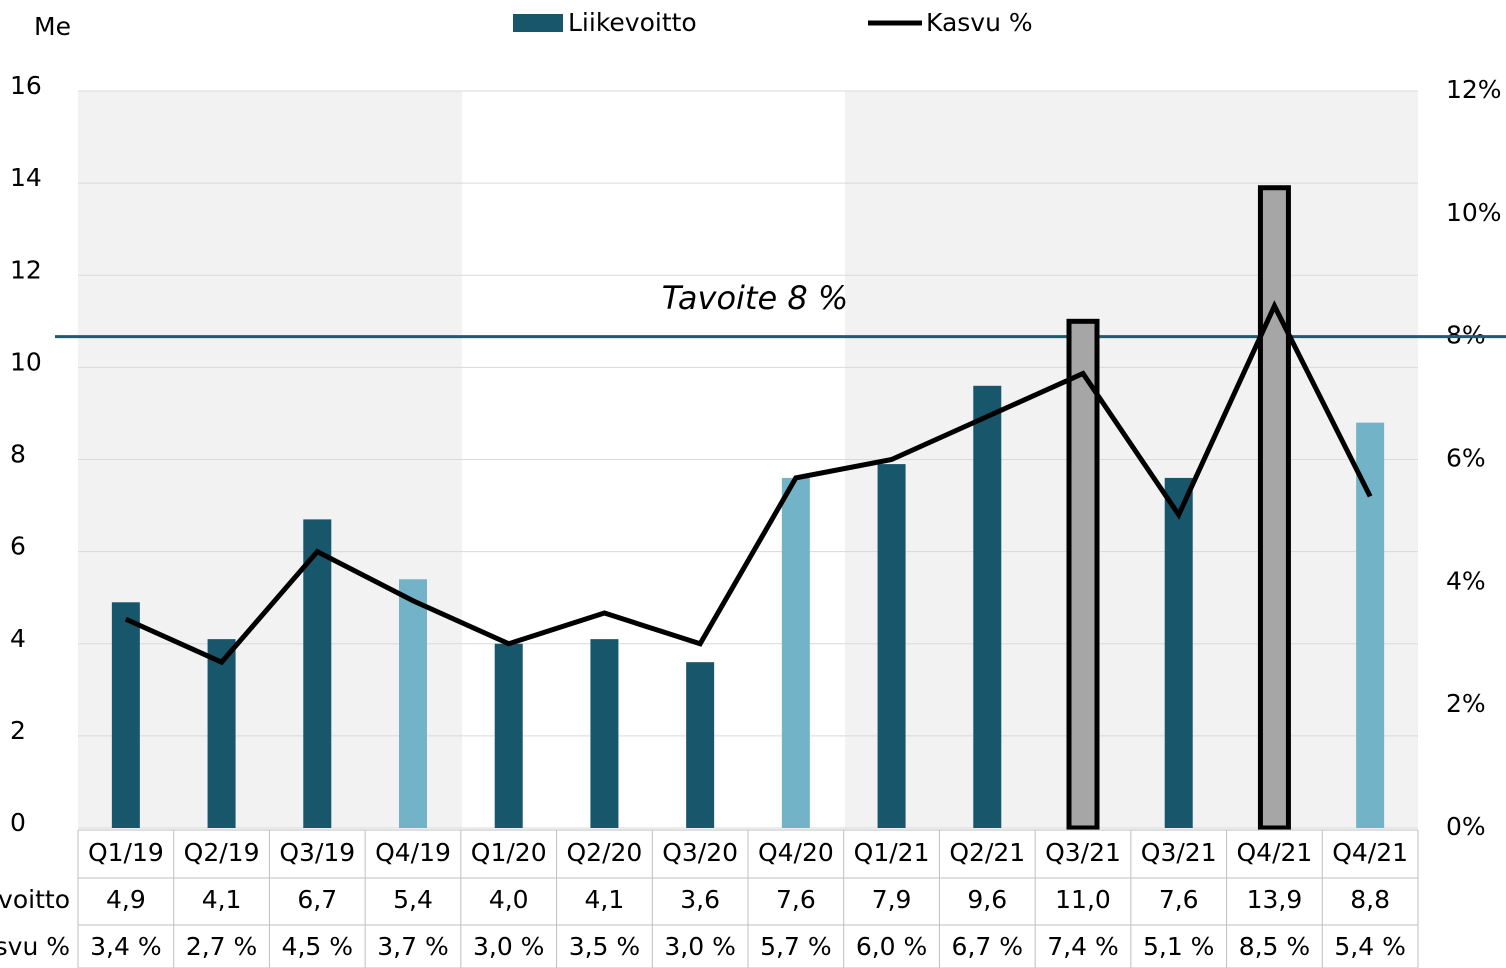  What do you see at coordinates (892, 899) in the screenshot?
I see `data-label: 7,9` at bounding box center [892, 899].